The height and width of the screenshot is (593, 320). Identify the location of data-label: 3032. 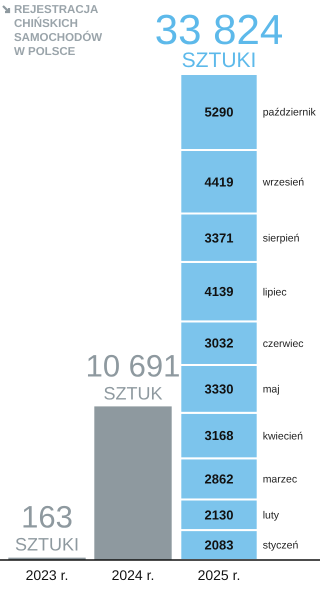
(219, 343).